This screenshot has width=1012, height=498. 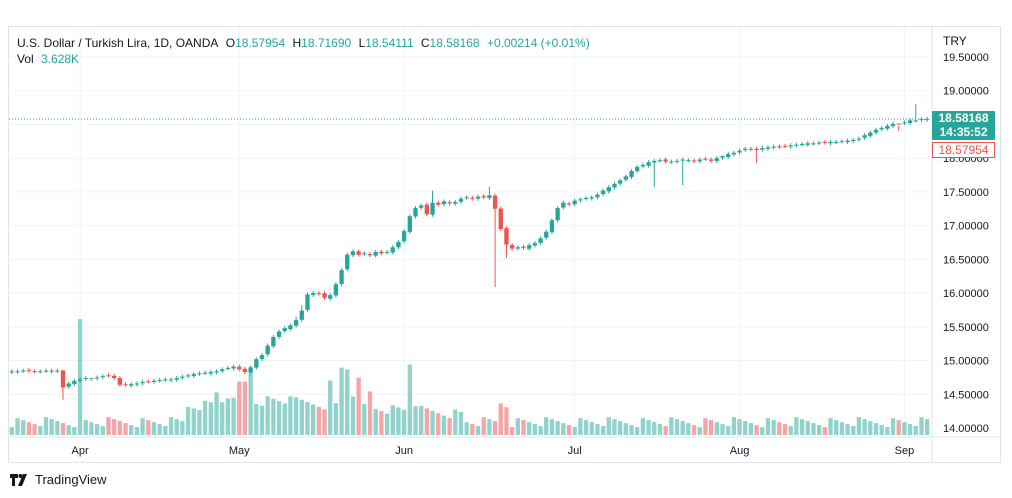 I want to click on prev-close-tag: 18.57954, so click(x=963, y=150).